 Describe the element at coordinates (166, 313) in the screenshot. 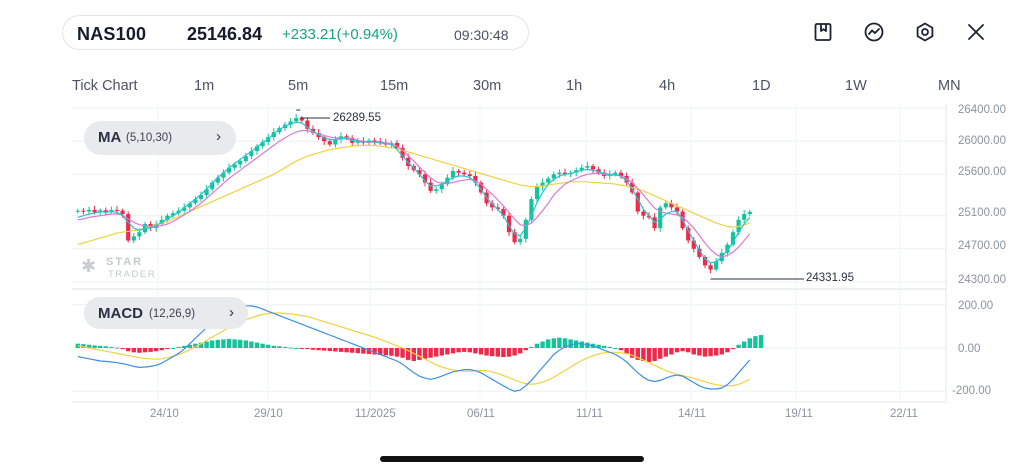

I see `macd-indicator-badge: MACD (12,26,9) ›` at that location.